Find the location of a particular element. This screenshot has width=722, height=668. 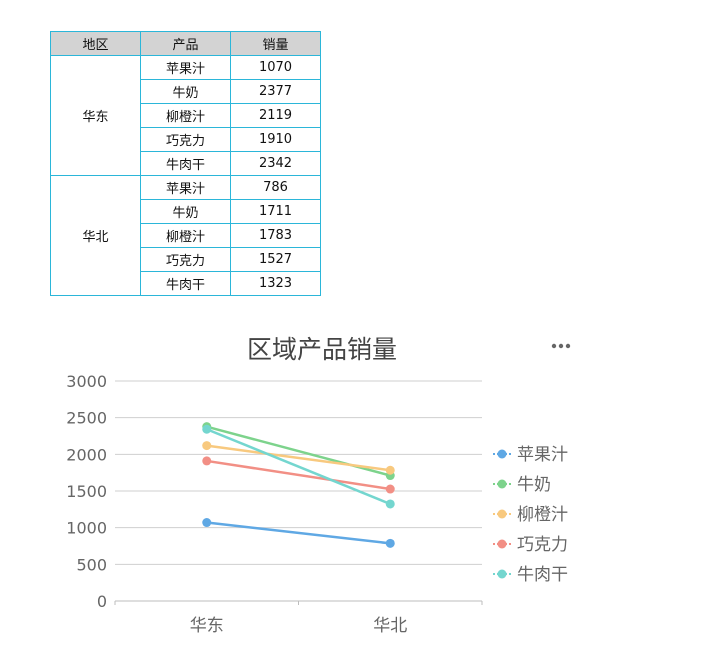

header-sales: 销量 is located at coordinates (275, 43).